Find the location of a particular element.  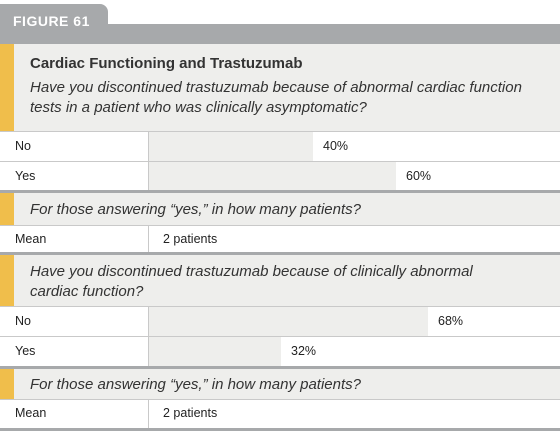

bar-2-no is located at coordinates (288, 321).